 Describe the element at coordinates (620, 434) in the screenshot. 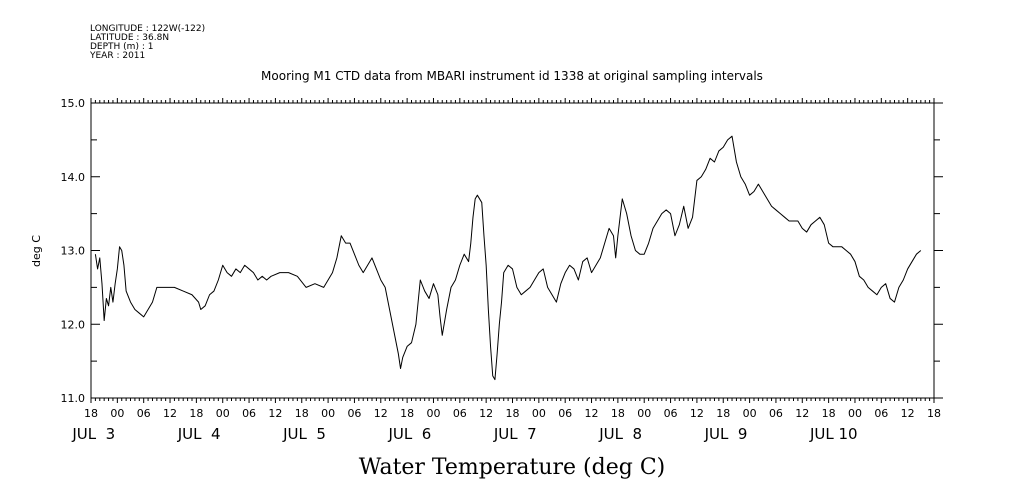

I see `x-day-label: JUL 8` at that location.